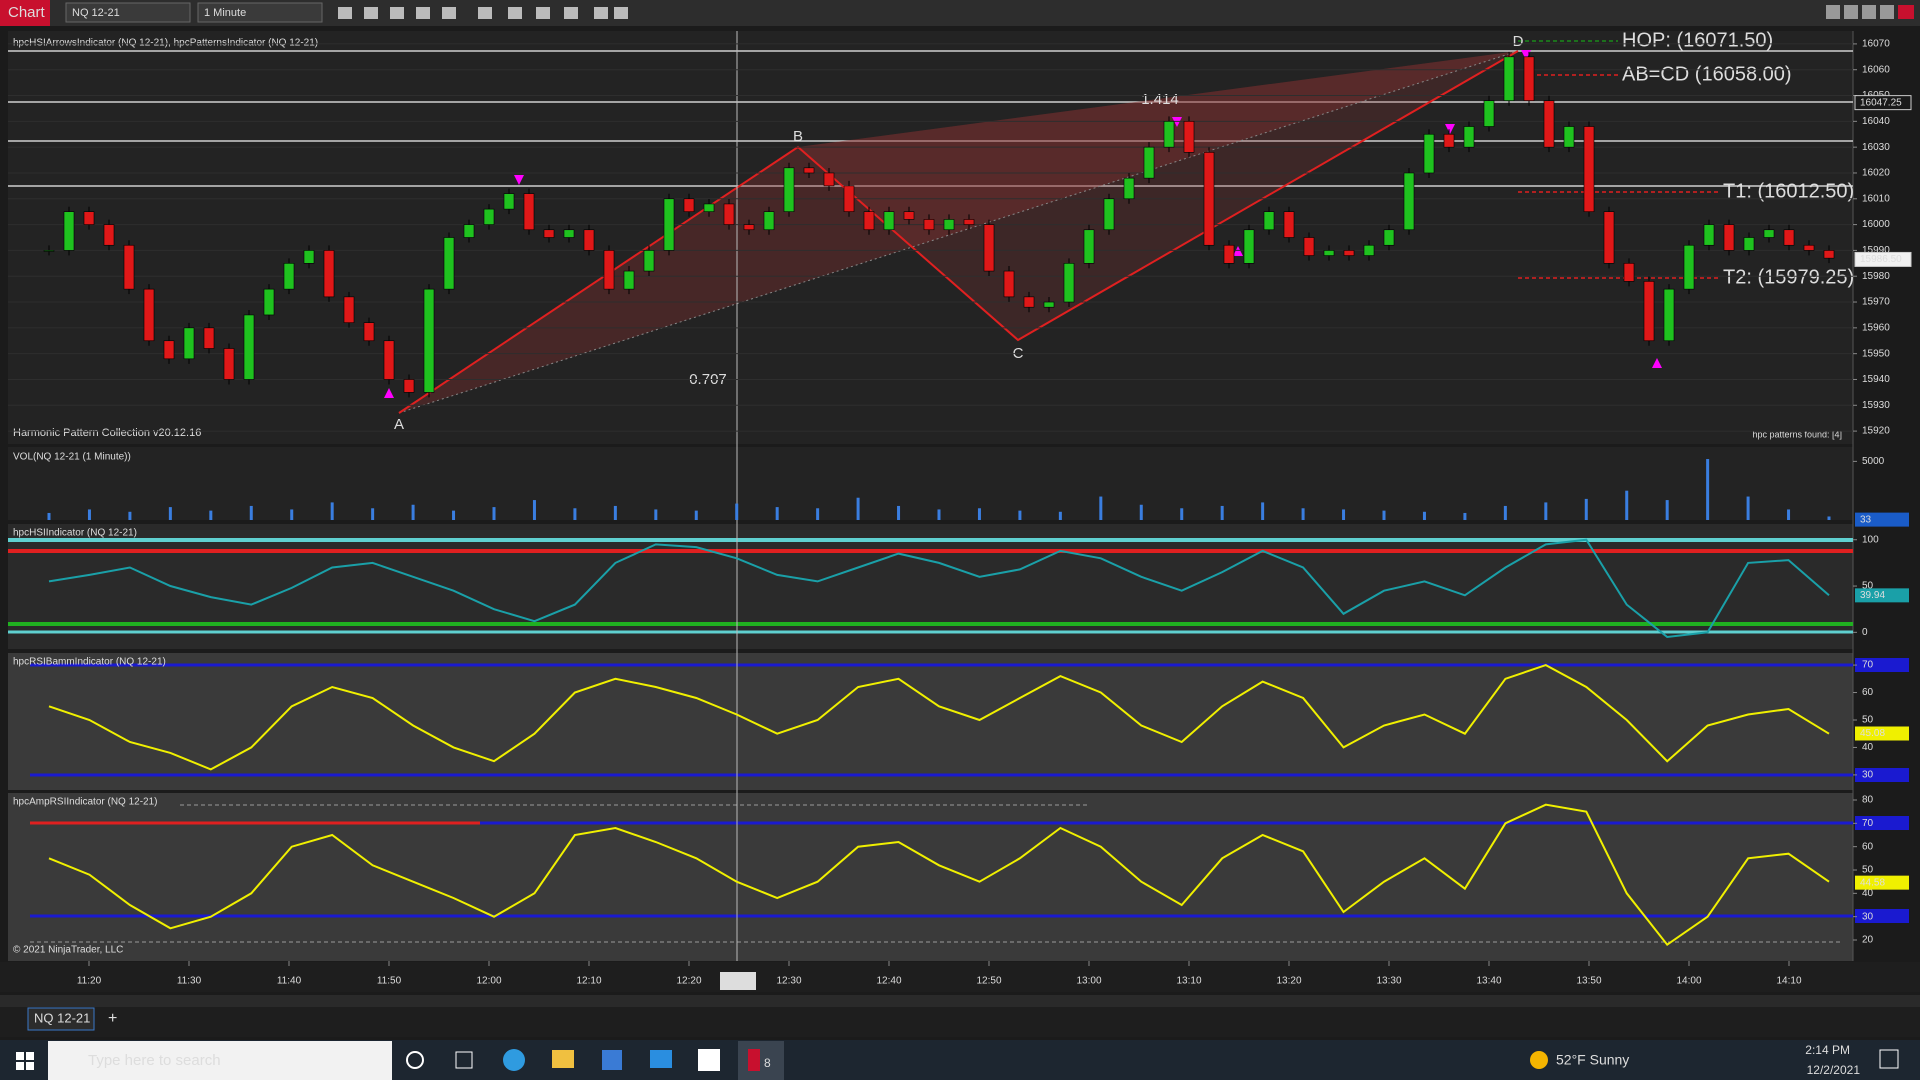 The image size is (1920, 1080). Describe the element at coordinates (260, 12) in the screenshot. I see `interval-select` at that location.